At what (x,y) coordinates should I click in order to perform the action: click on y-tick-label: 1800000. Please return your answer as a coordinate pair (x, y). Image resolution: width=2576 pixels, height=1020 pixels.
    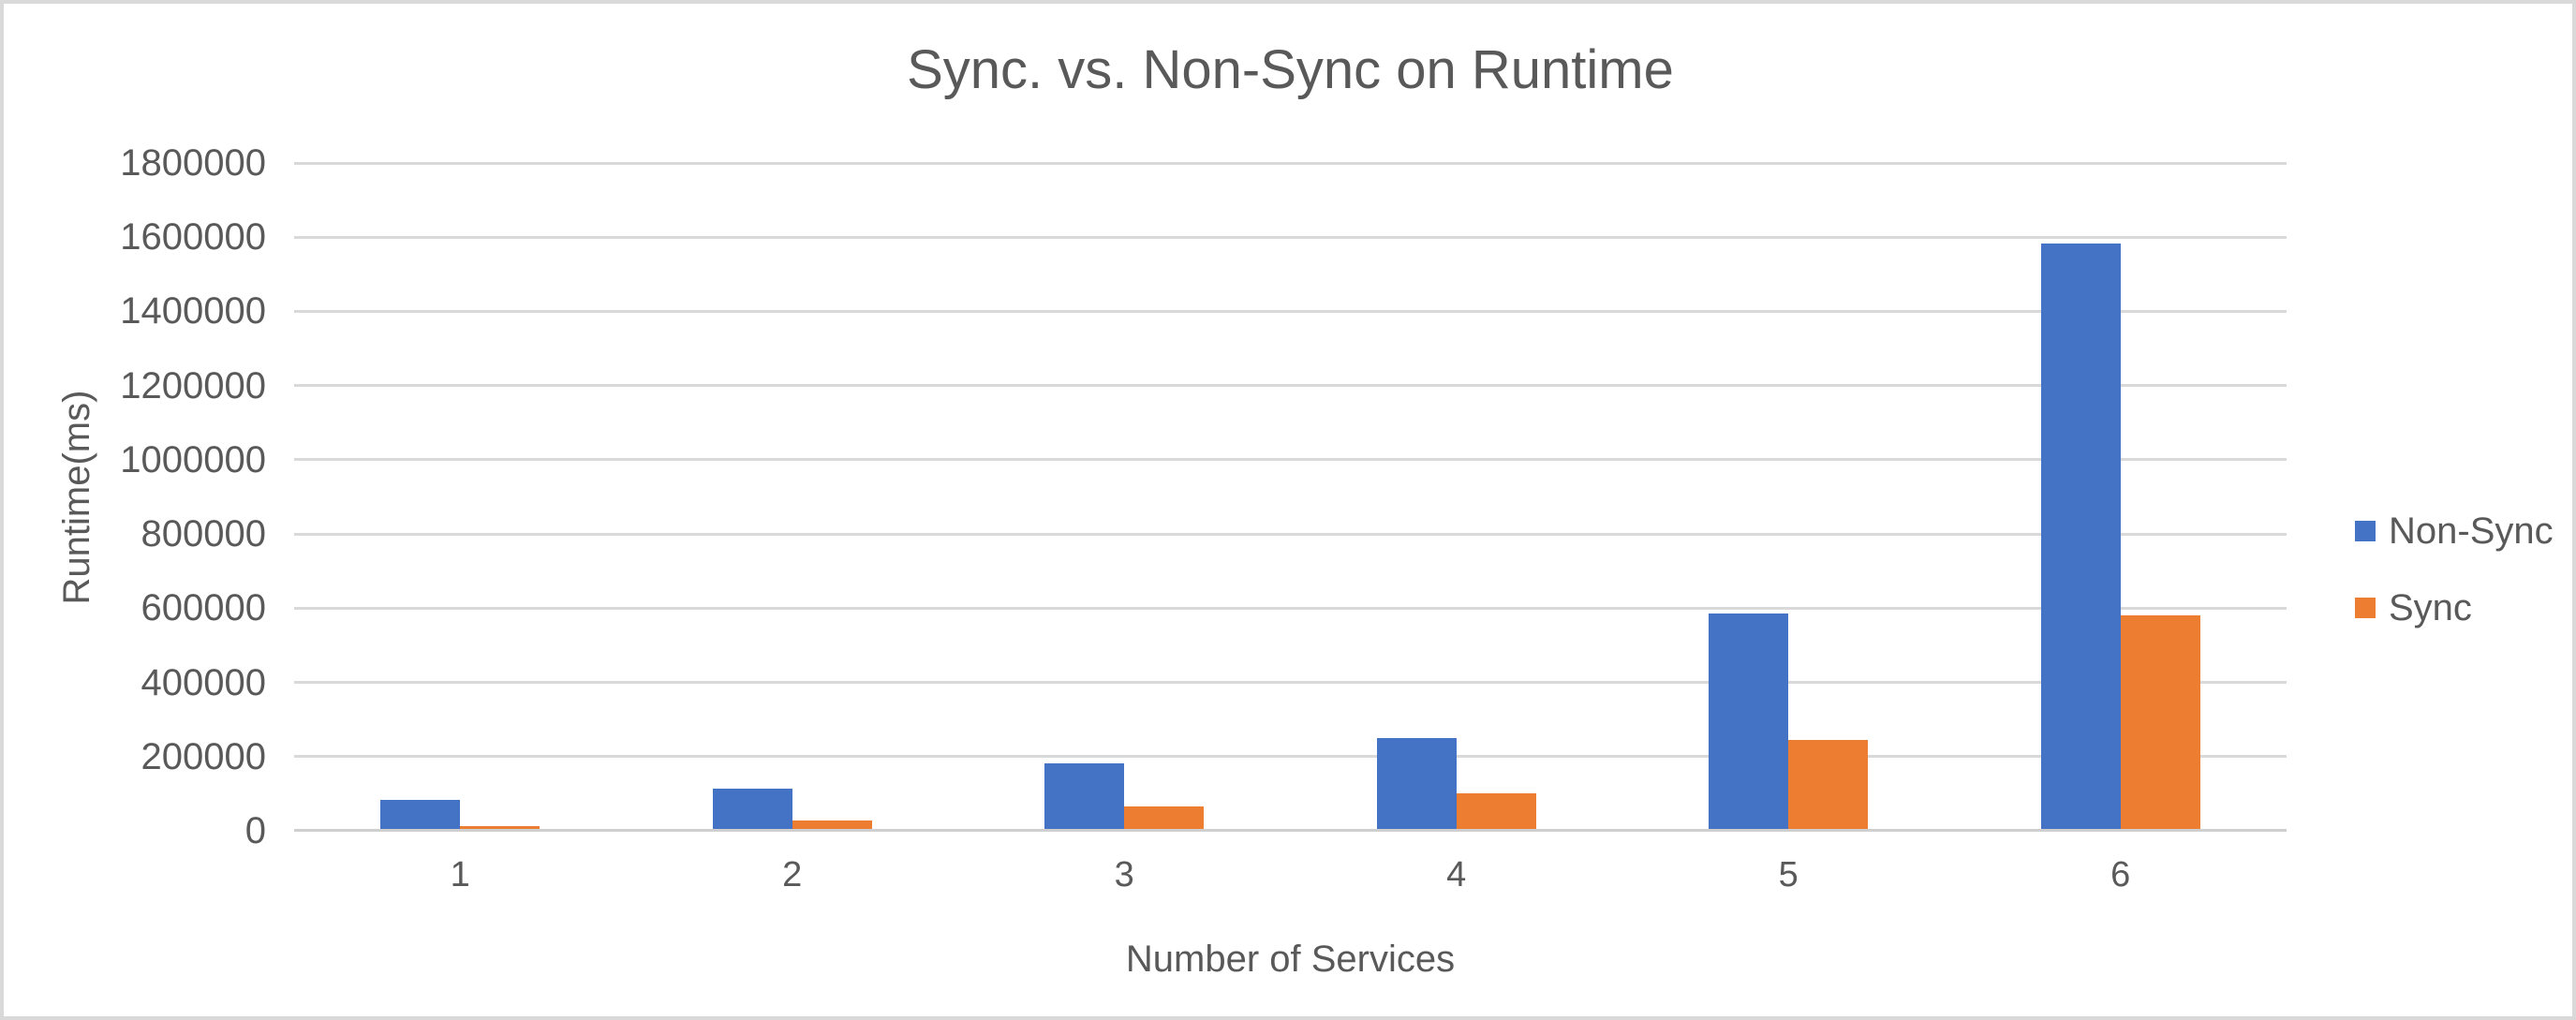
    Looking at the image, I should click on (193, 163).